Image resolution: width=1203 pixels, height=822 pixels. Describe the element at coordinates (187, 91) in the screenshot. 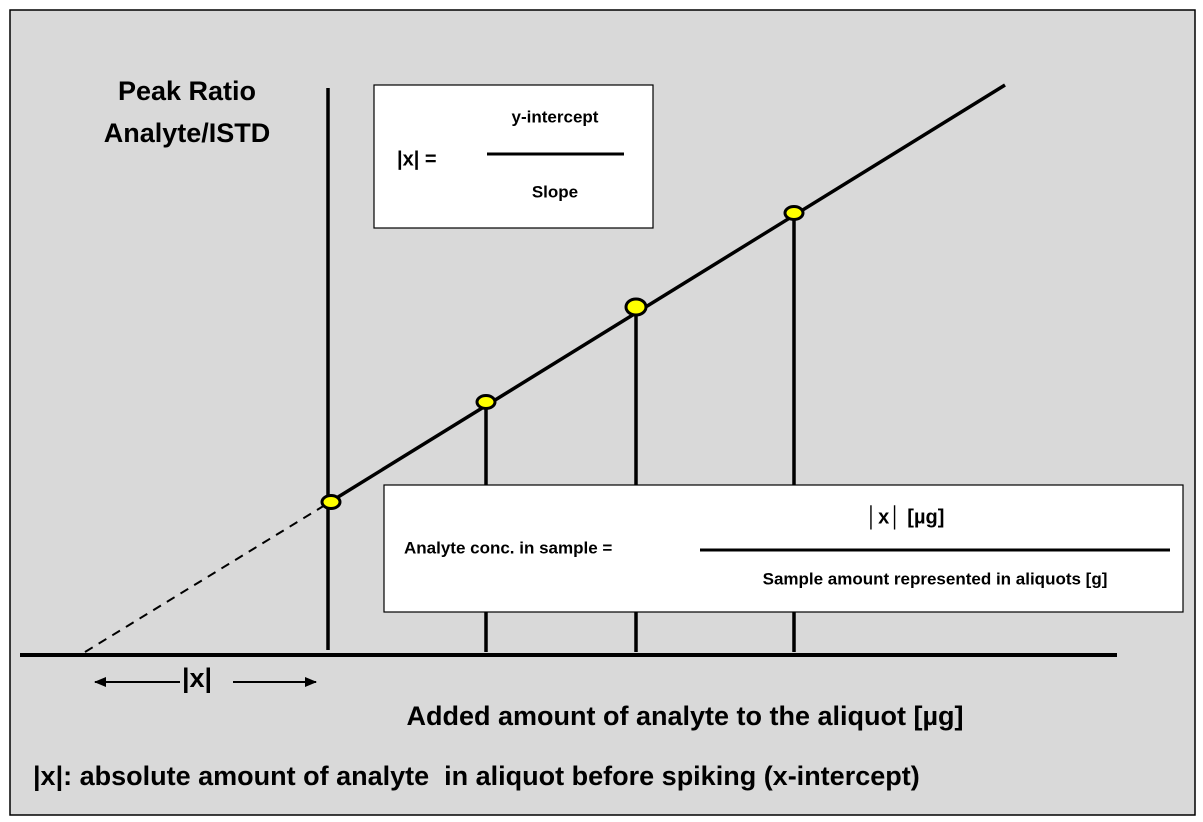

I see `y-axis-label: Peak Ratio` at that location.